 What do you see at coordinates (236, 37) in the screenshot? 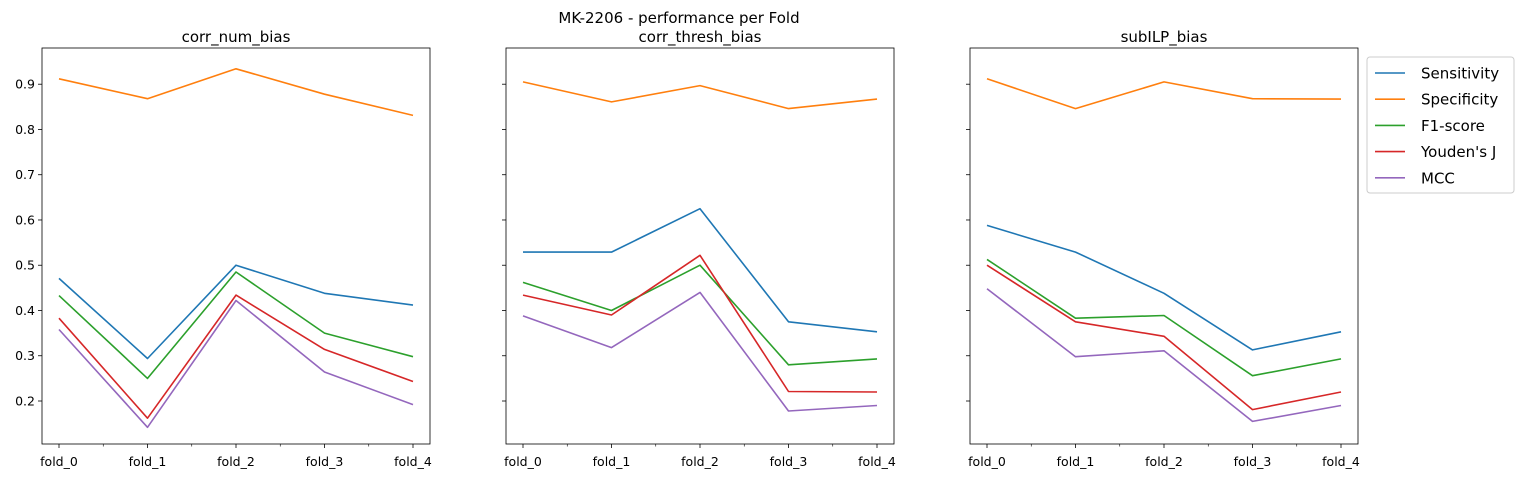
I see `panel-title: corr_num_bias` at bounding box center [236, 37].